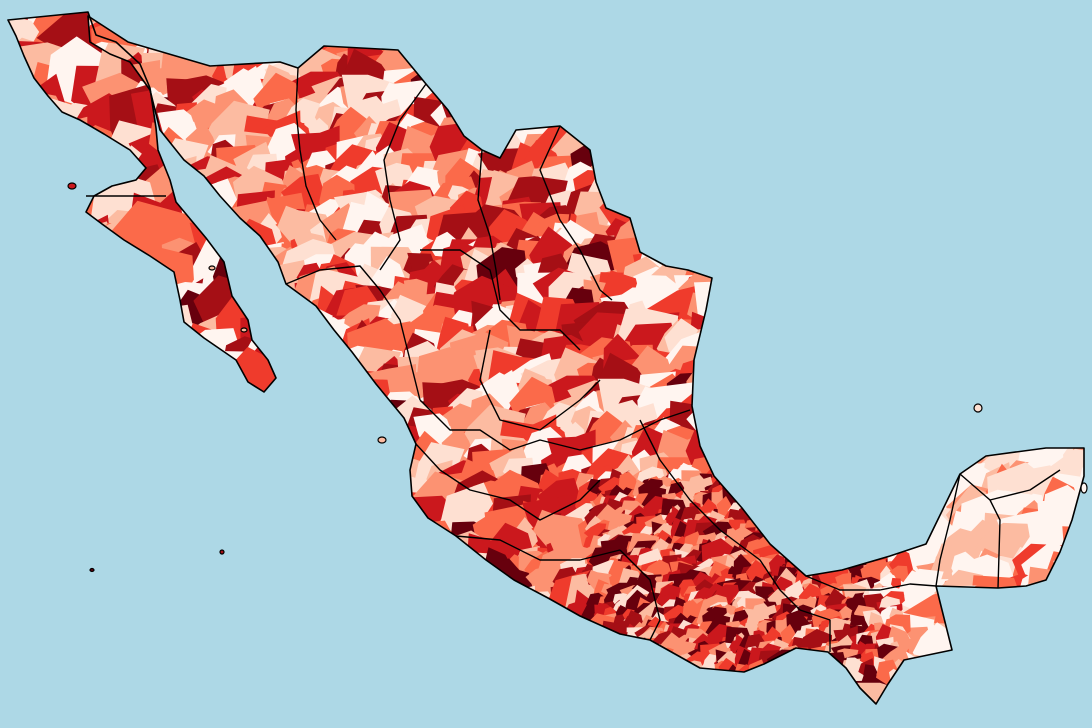 This screenshot has height=728, width=1092. I want to click on state-border-durango-zacatecas, so click(500, 300).